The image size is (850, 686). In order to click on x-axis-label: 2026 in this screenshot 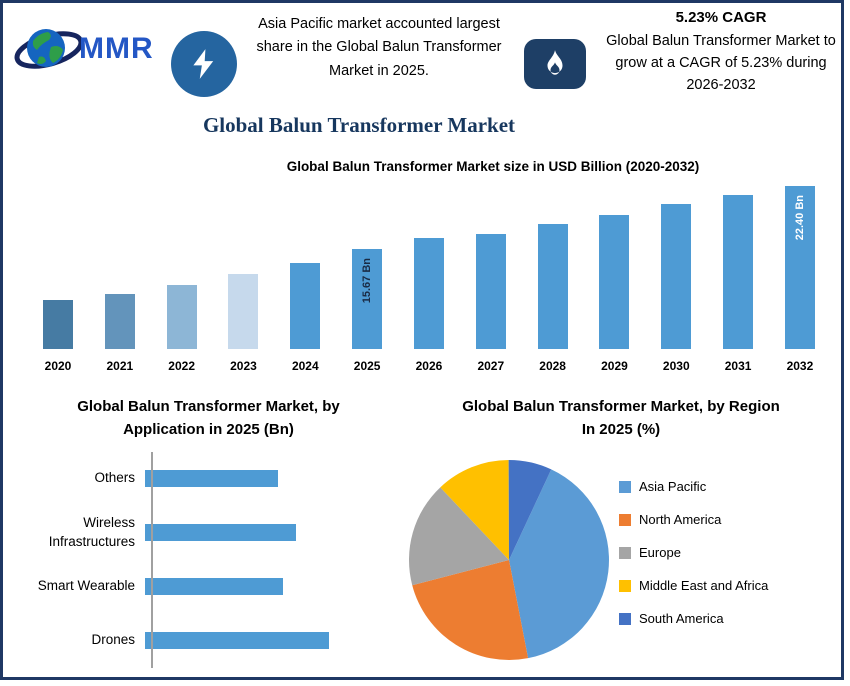, I will do `click(429, 366)`.